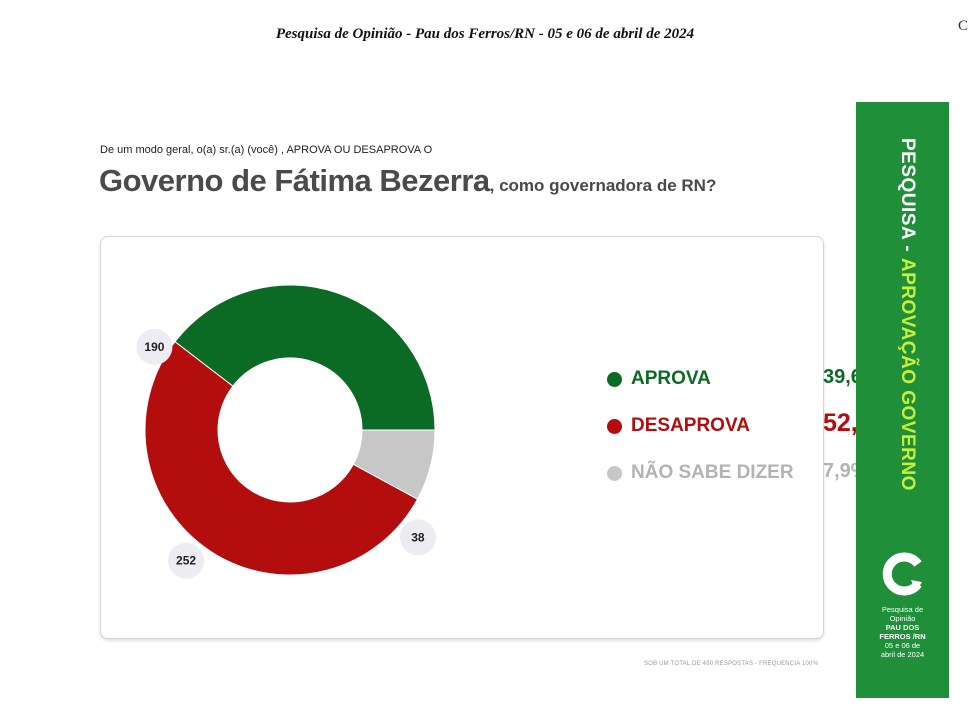  Describe the element at coordinates (902, 574) in the screenshot. I see `logo-icon` at that location.